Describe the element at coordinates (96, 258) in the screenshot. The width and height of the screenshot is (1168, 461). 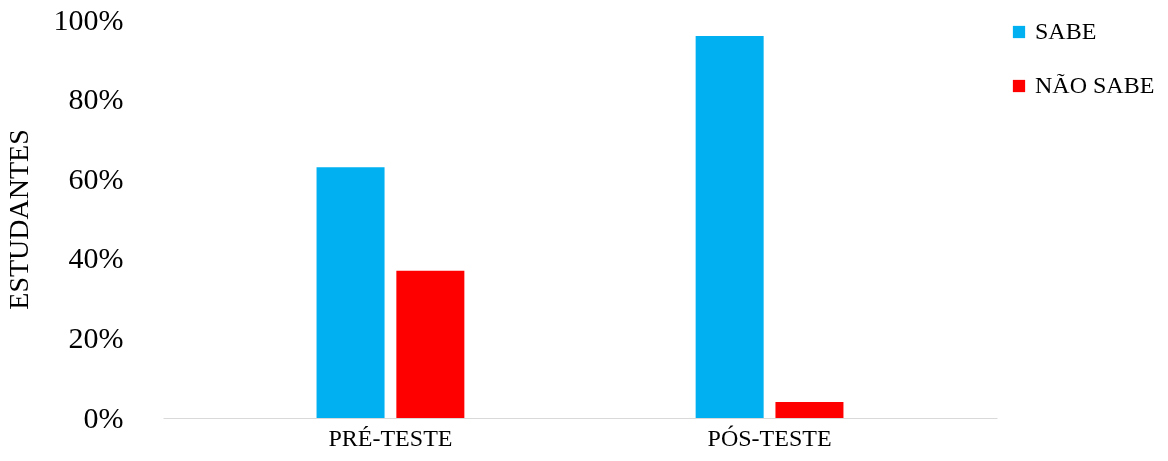
I see `y-tick-label: 40%` at that location.